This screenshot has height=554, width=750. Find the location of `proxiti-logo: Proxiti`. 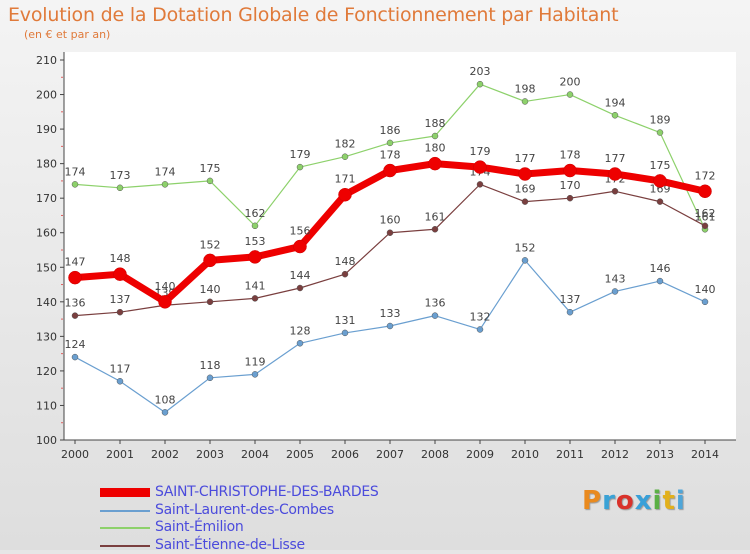

proxiti-logo: Proxiti is located at coordinates (634, 501).